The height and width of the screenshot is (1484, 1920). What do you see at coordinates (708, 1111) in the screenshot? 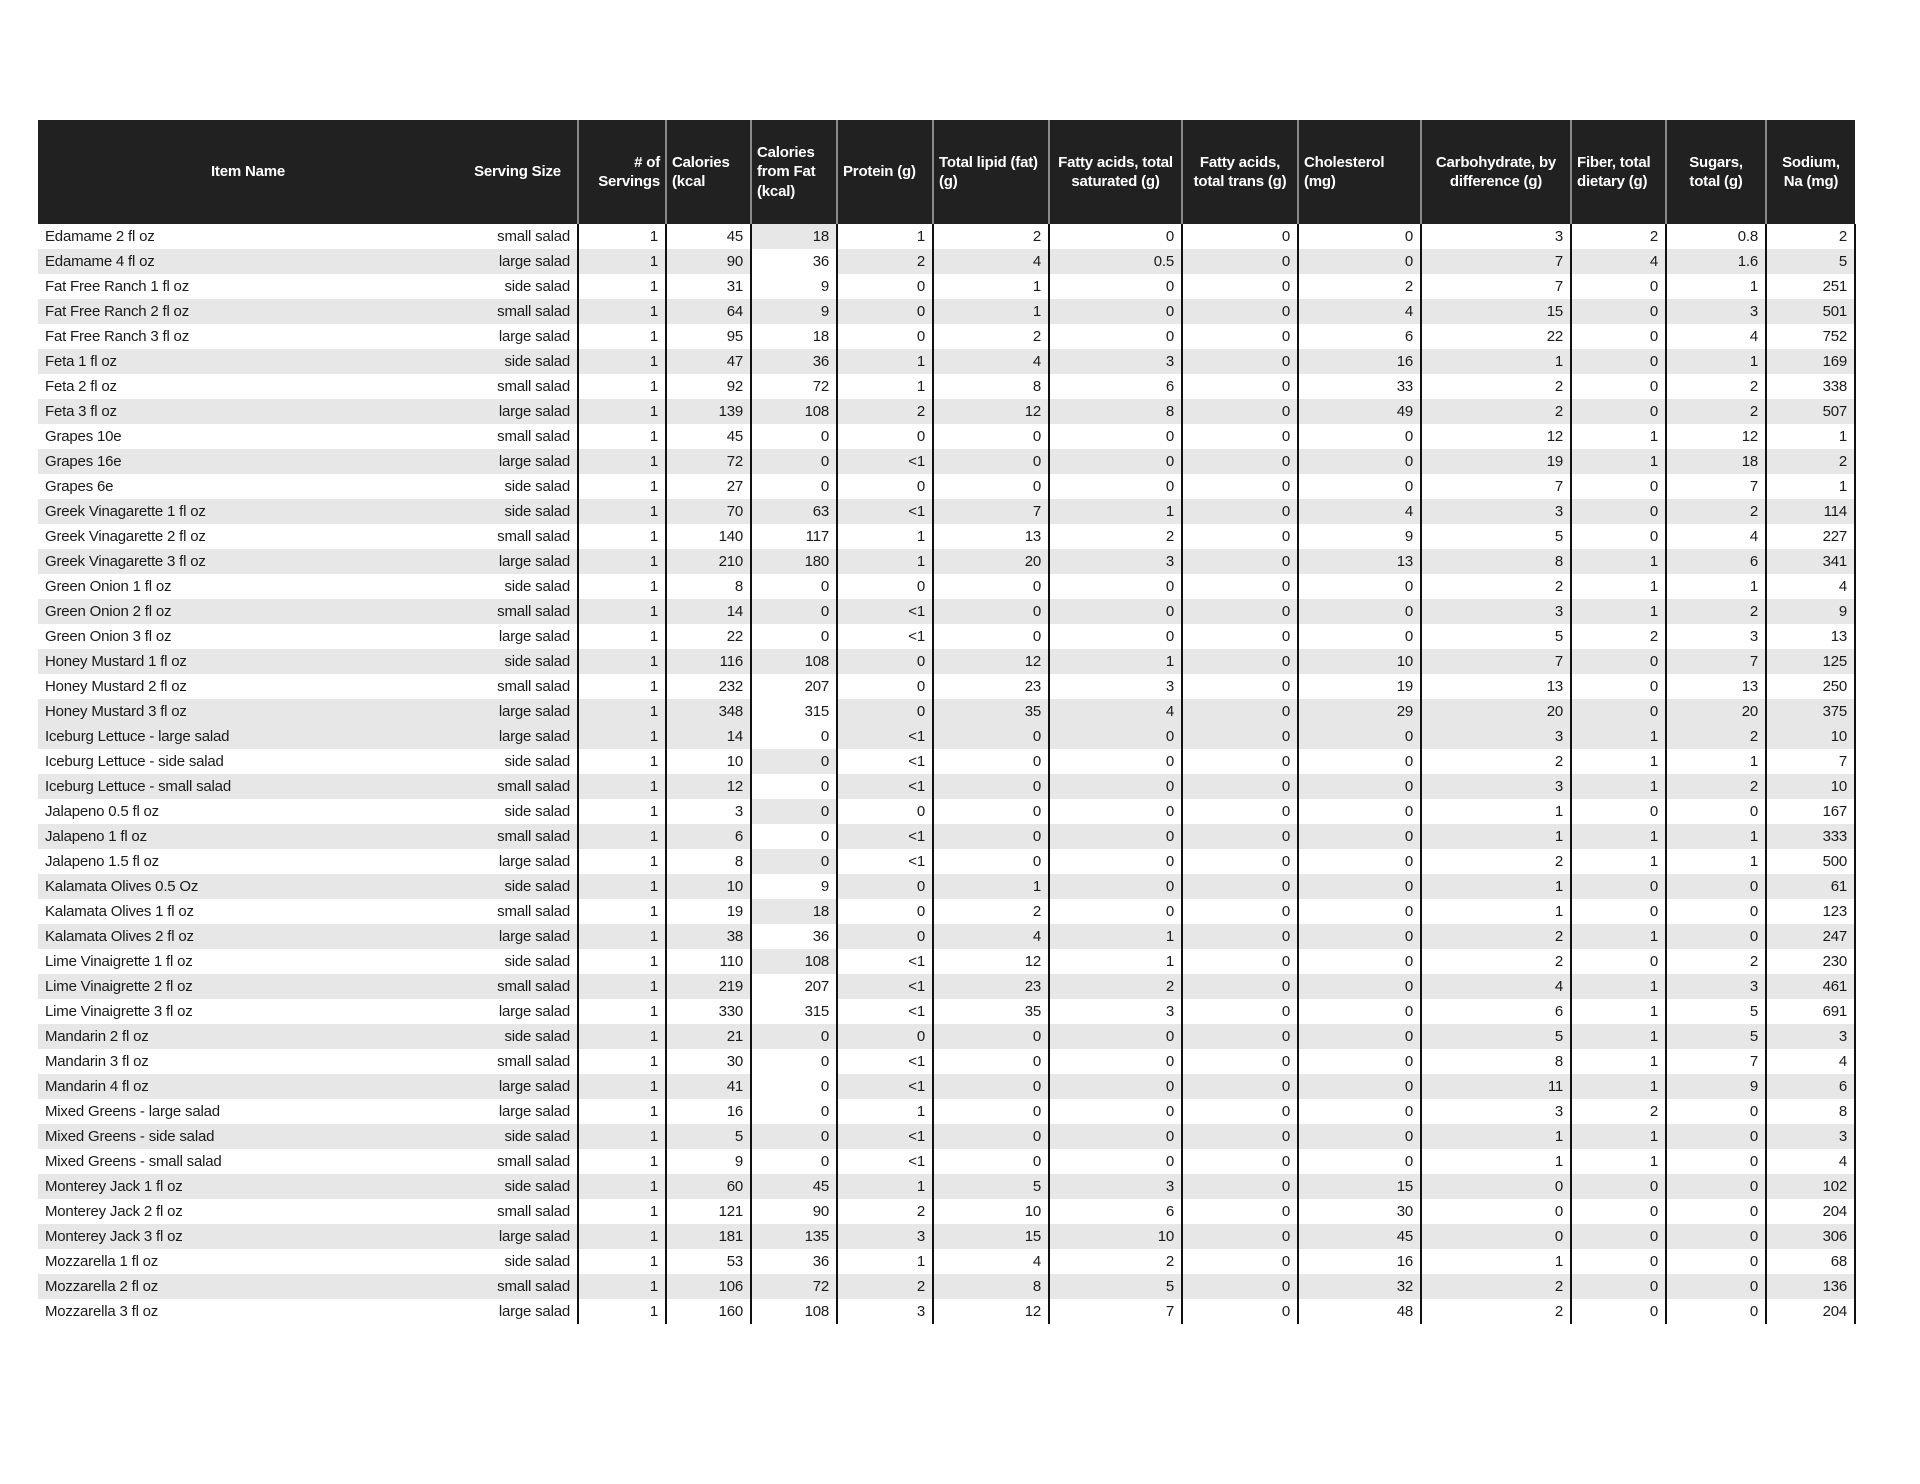
I see `cell-cal: 16` at bounding box center [708, 1111].